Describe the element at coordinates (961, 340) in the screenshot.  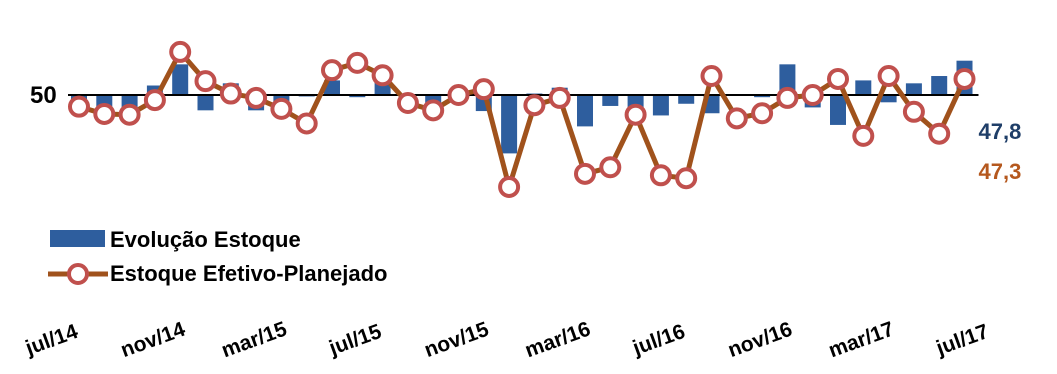
I see `x-tick-label: jul/17` at that location.